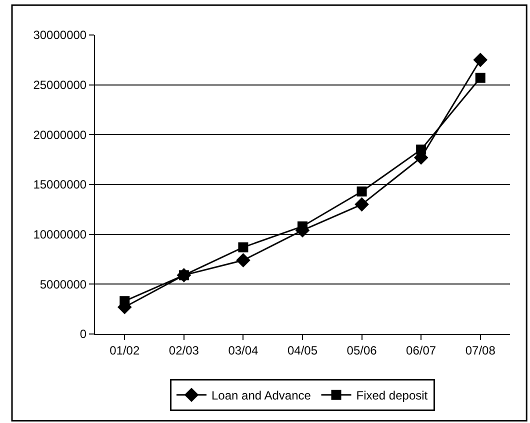 The width and height of the screenshot is (530, 423). I want to click on x-tick-label: 02/03, so click(184, 350).